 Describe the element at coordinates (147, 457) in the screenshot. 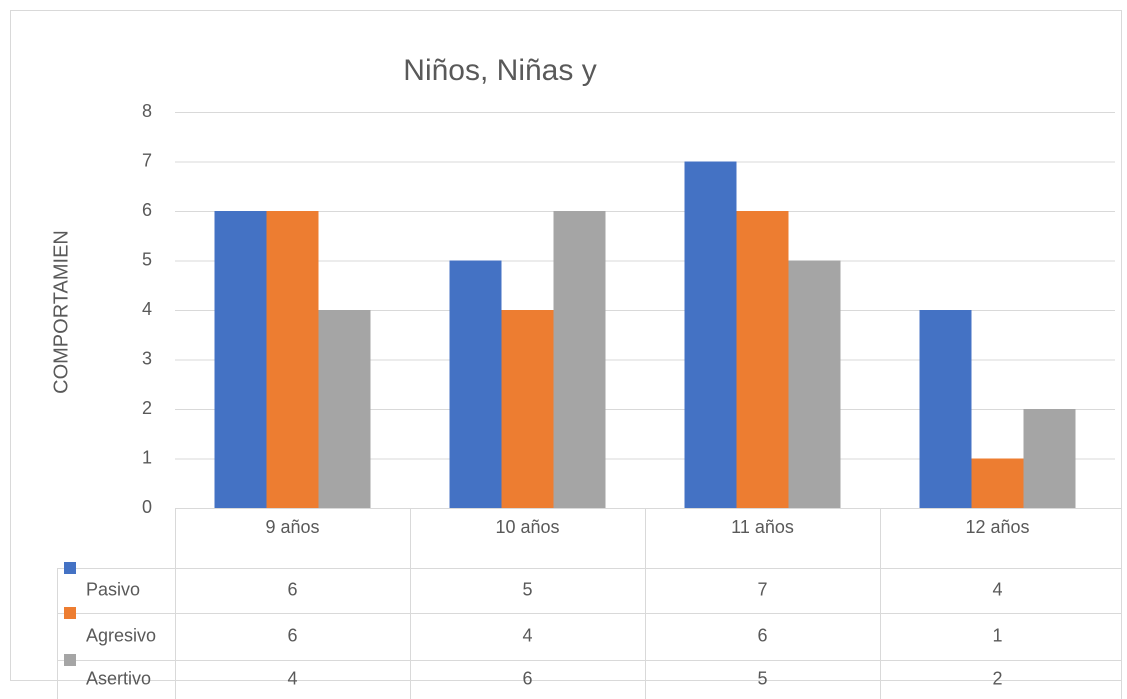

I see `y-tick-label: 1` at that location.